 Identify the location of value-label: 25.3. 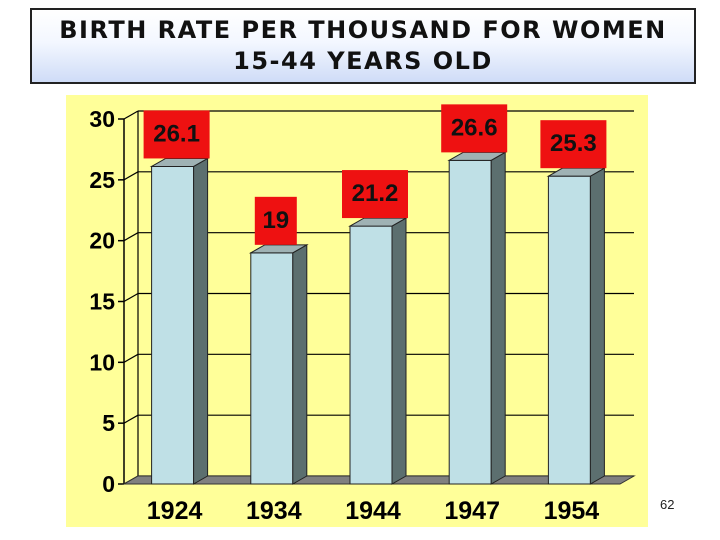
(573, 143).